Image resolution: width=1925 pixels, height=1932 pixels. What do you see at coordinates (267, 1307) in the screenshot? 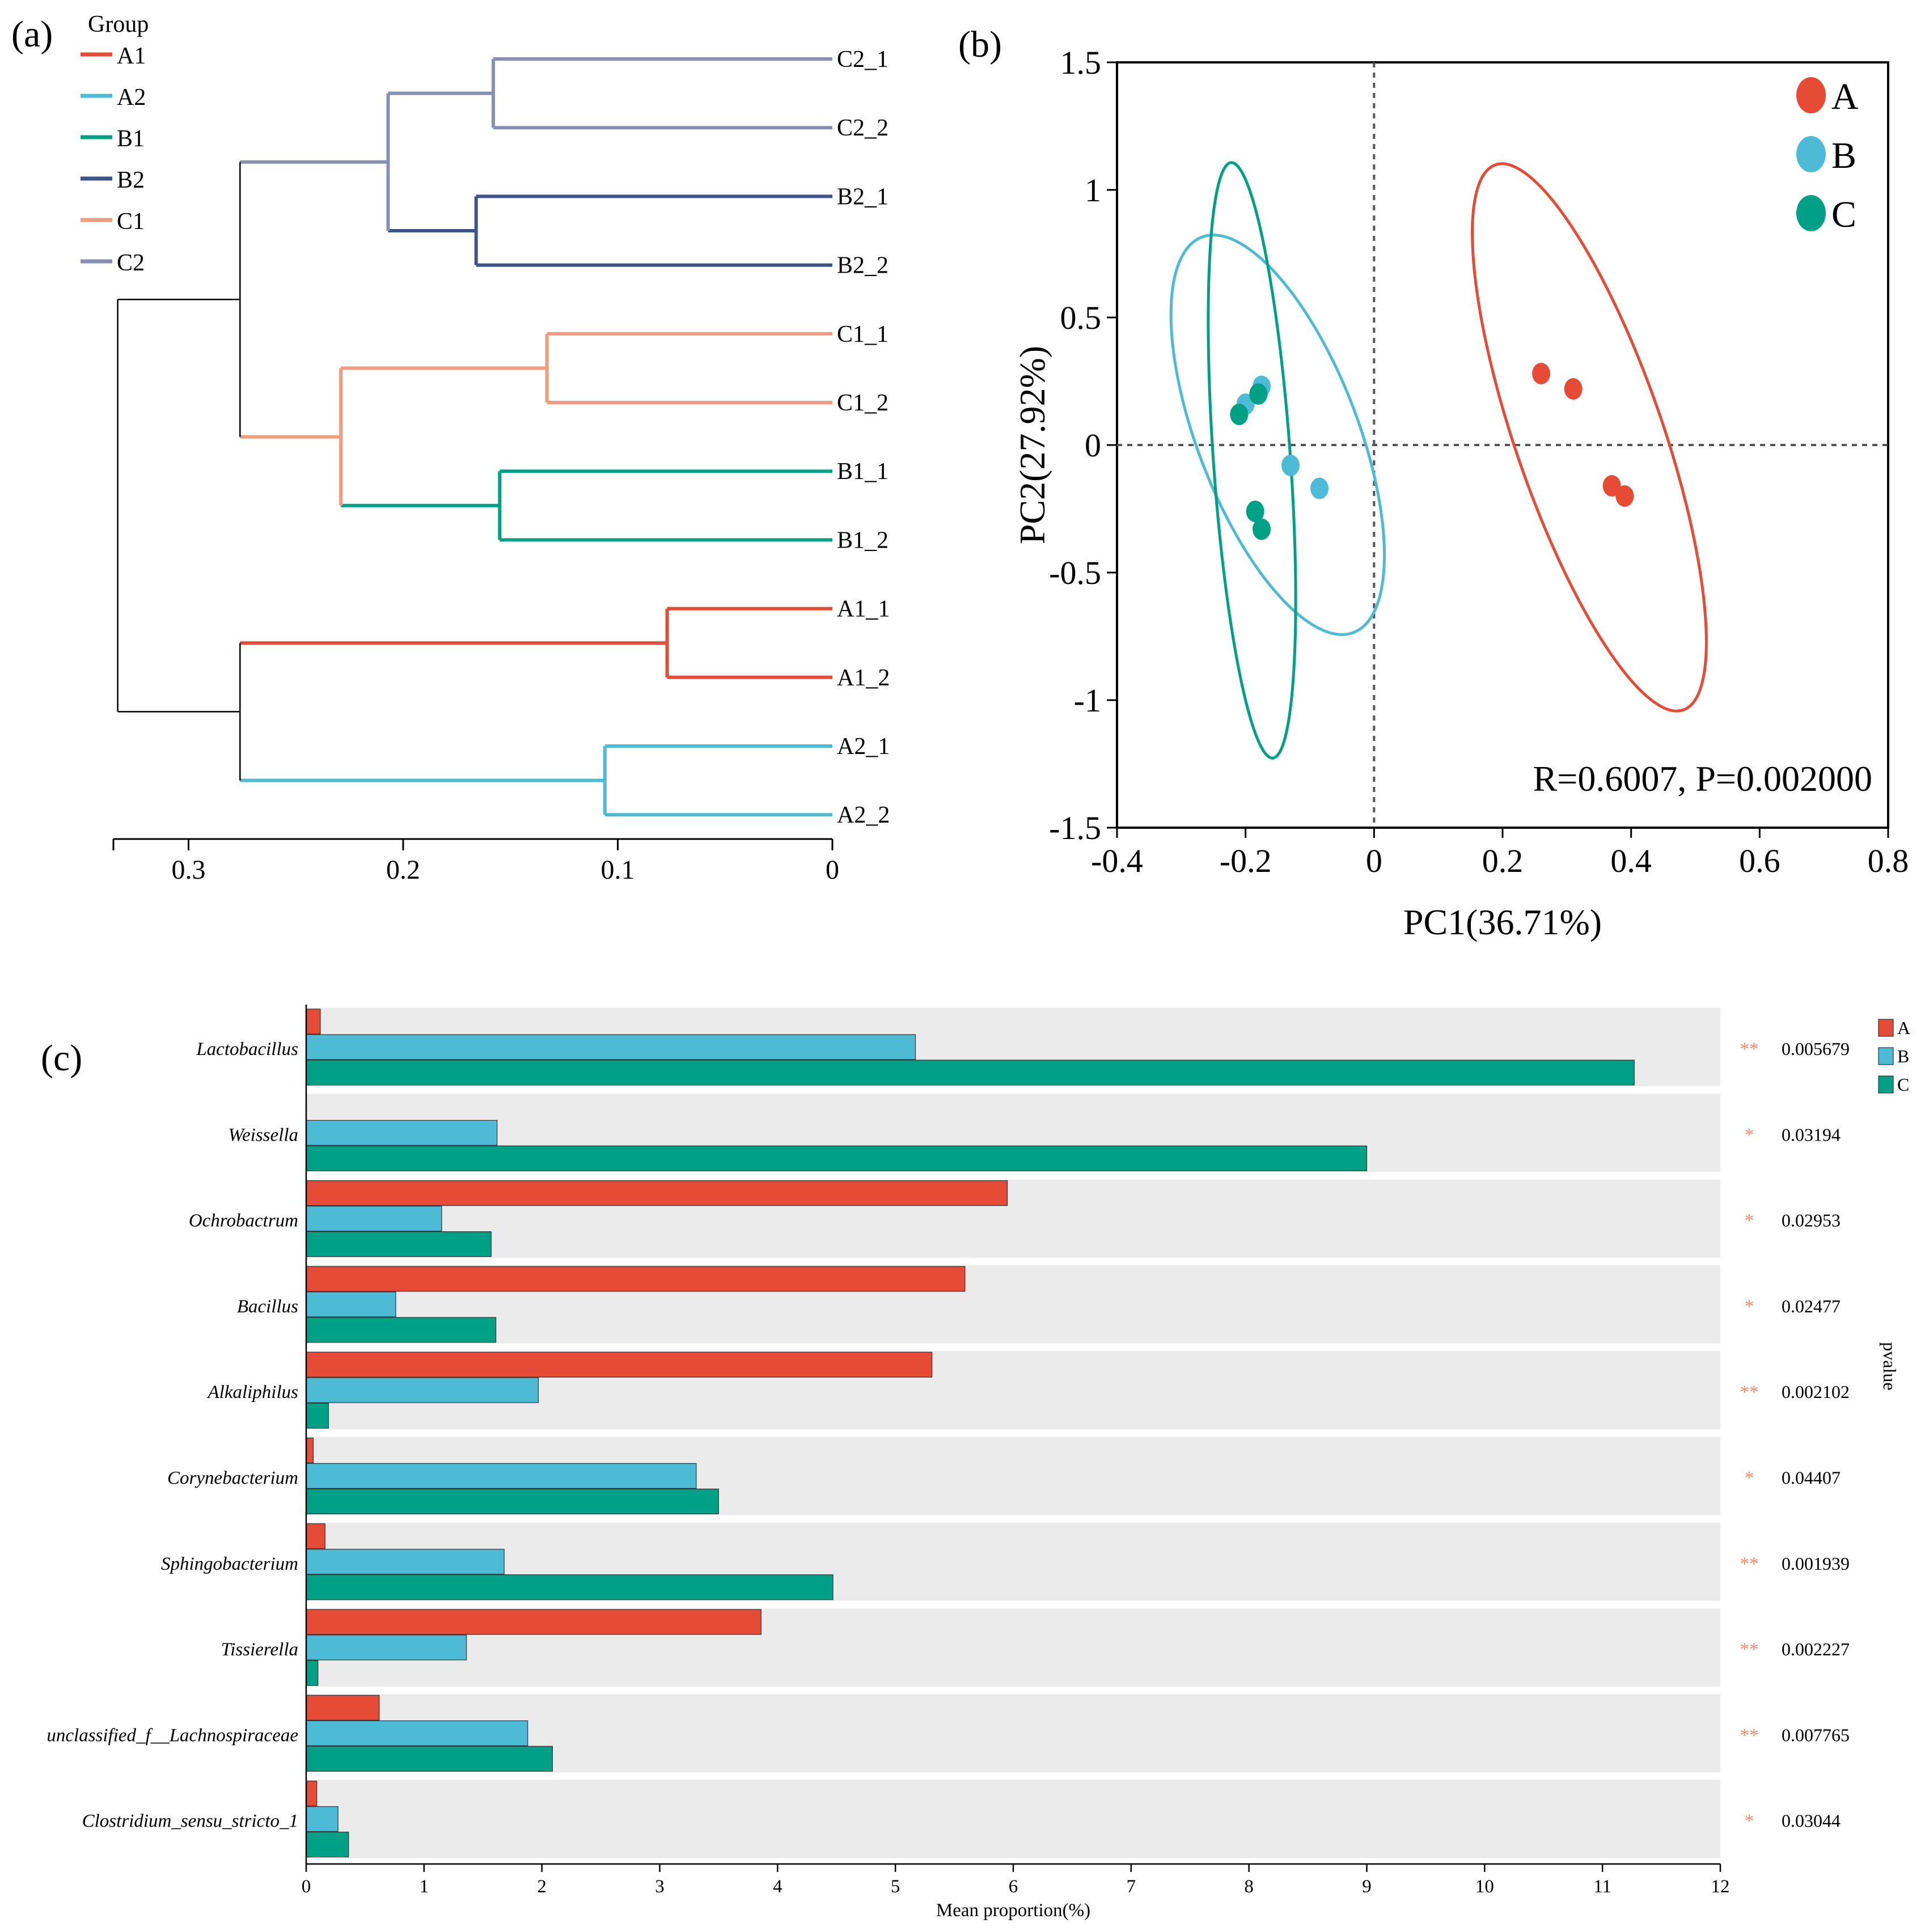
I see `category-label-bacillus: Bacillus` at bounding box center [267, 1307].